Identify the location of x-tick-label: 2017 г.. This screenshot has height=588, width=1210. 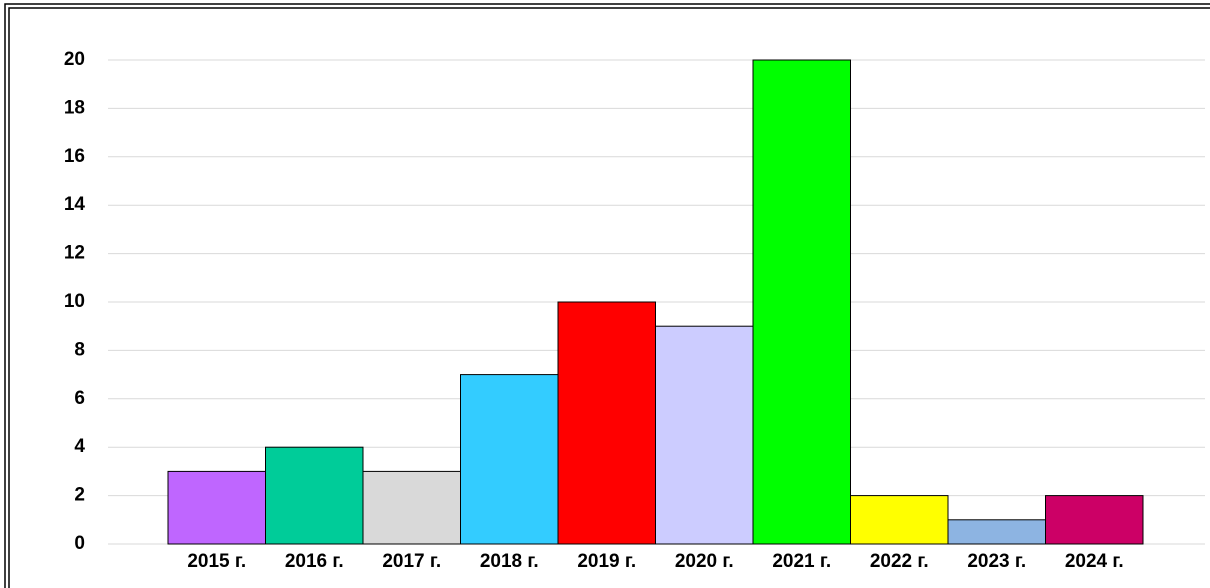
(411, 561).